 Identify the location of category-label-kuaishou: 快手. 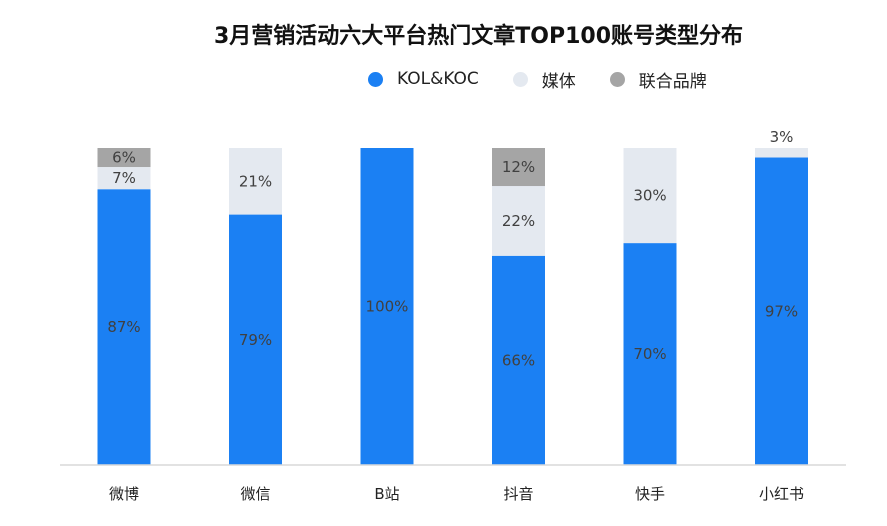
(650, 494).